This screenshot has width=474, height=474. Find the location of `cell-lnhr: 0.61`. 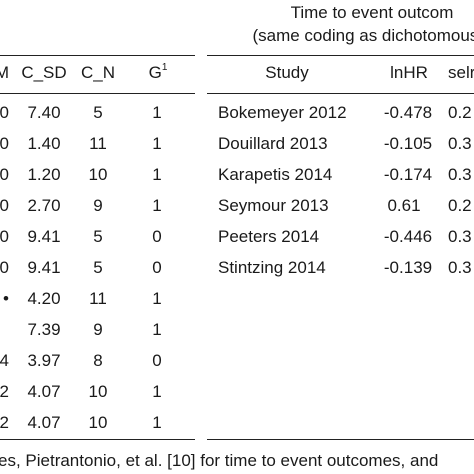

cell-lnhr: 0.61 is located at coordinates (404, 205).